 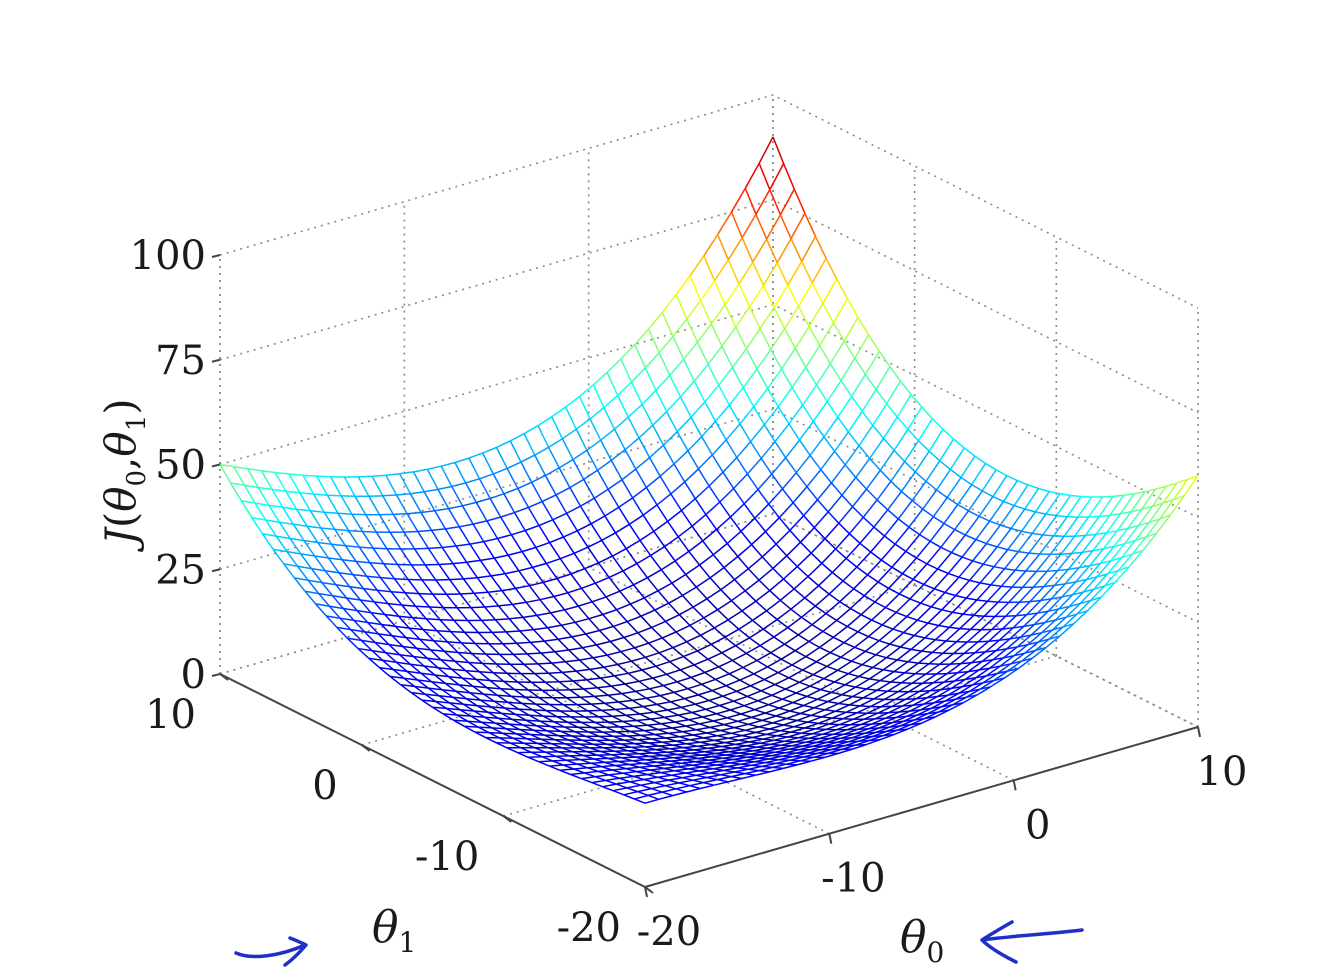 What do you see at coordinates (432, 780) in the screenshot?
I see `theta1-axis-line` at bounding box center [432, 780].